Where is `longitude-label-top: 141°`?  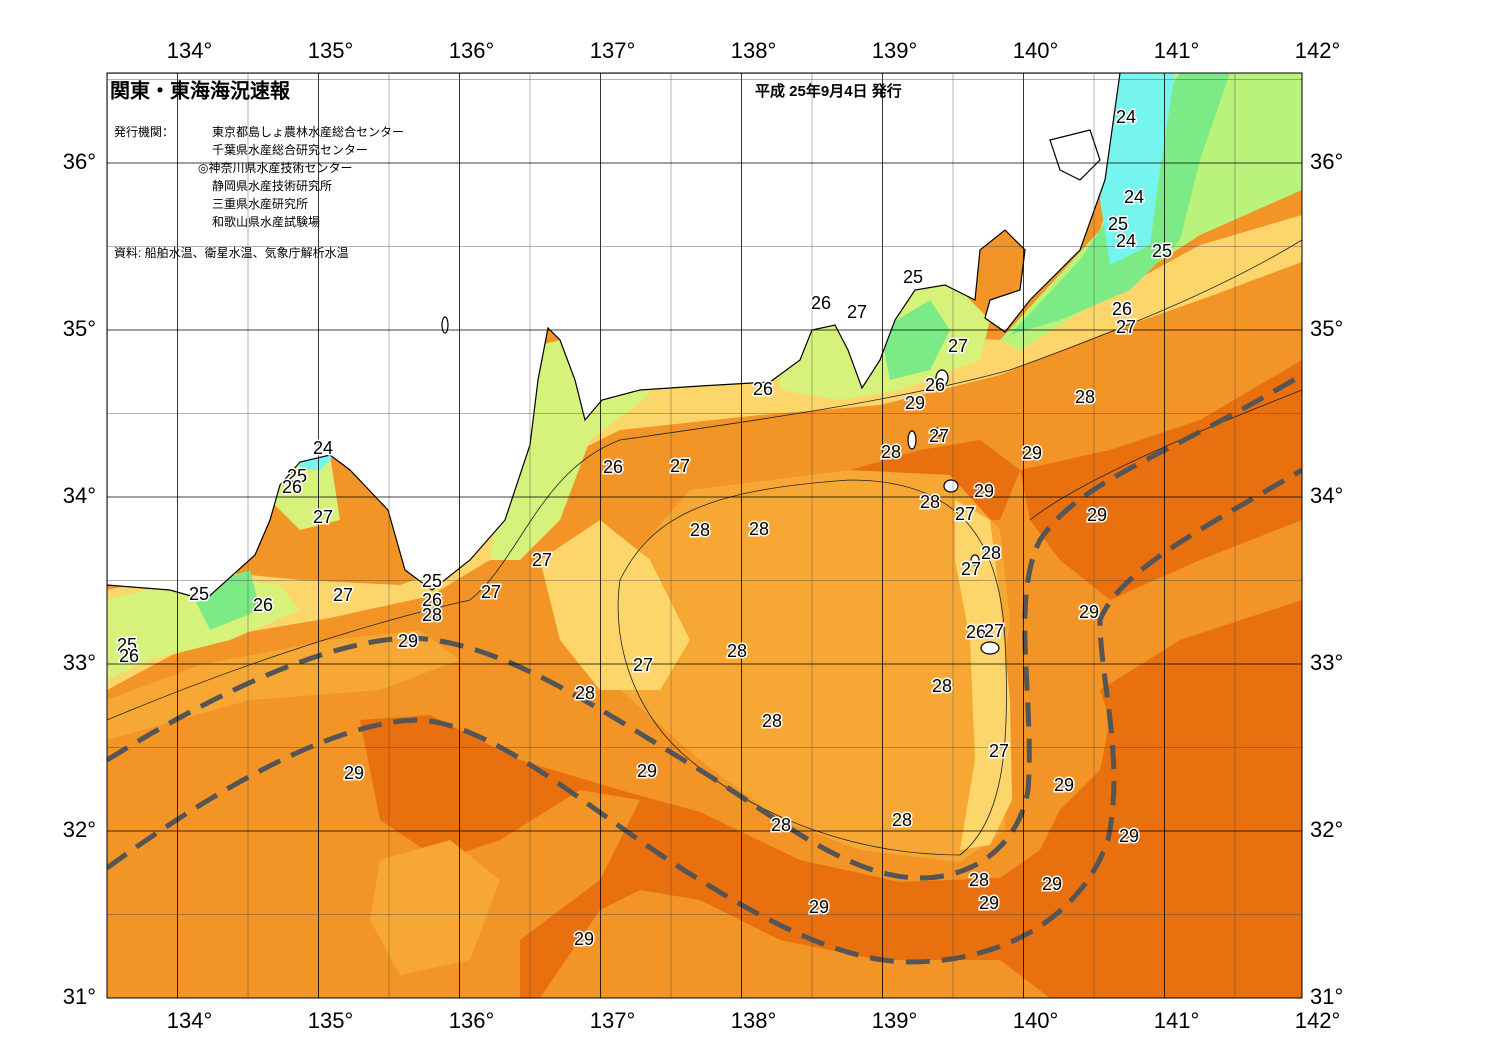 longitude-label-top: 141° is located at coordinates (1177, 50).